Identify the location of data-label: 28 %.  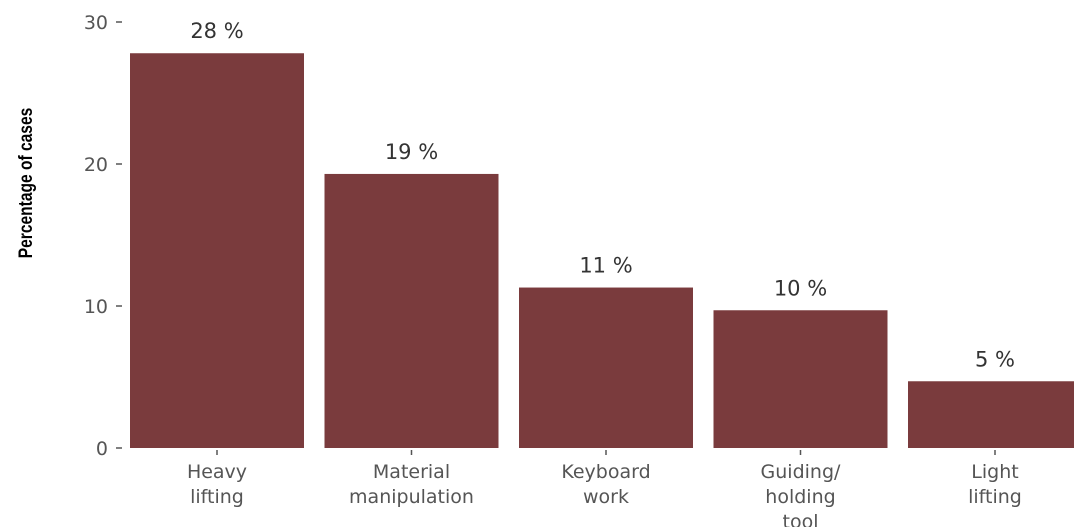
(216, 31).